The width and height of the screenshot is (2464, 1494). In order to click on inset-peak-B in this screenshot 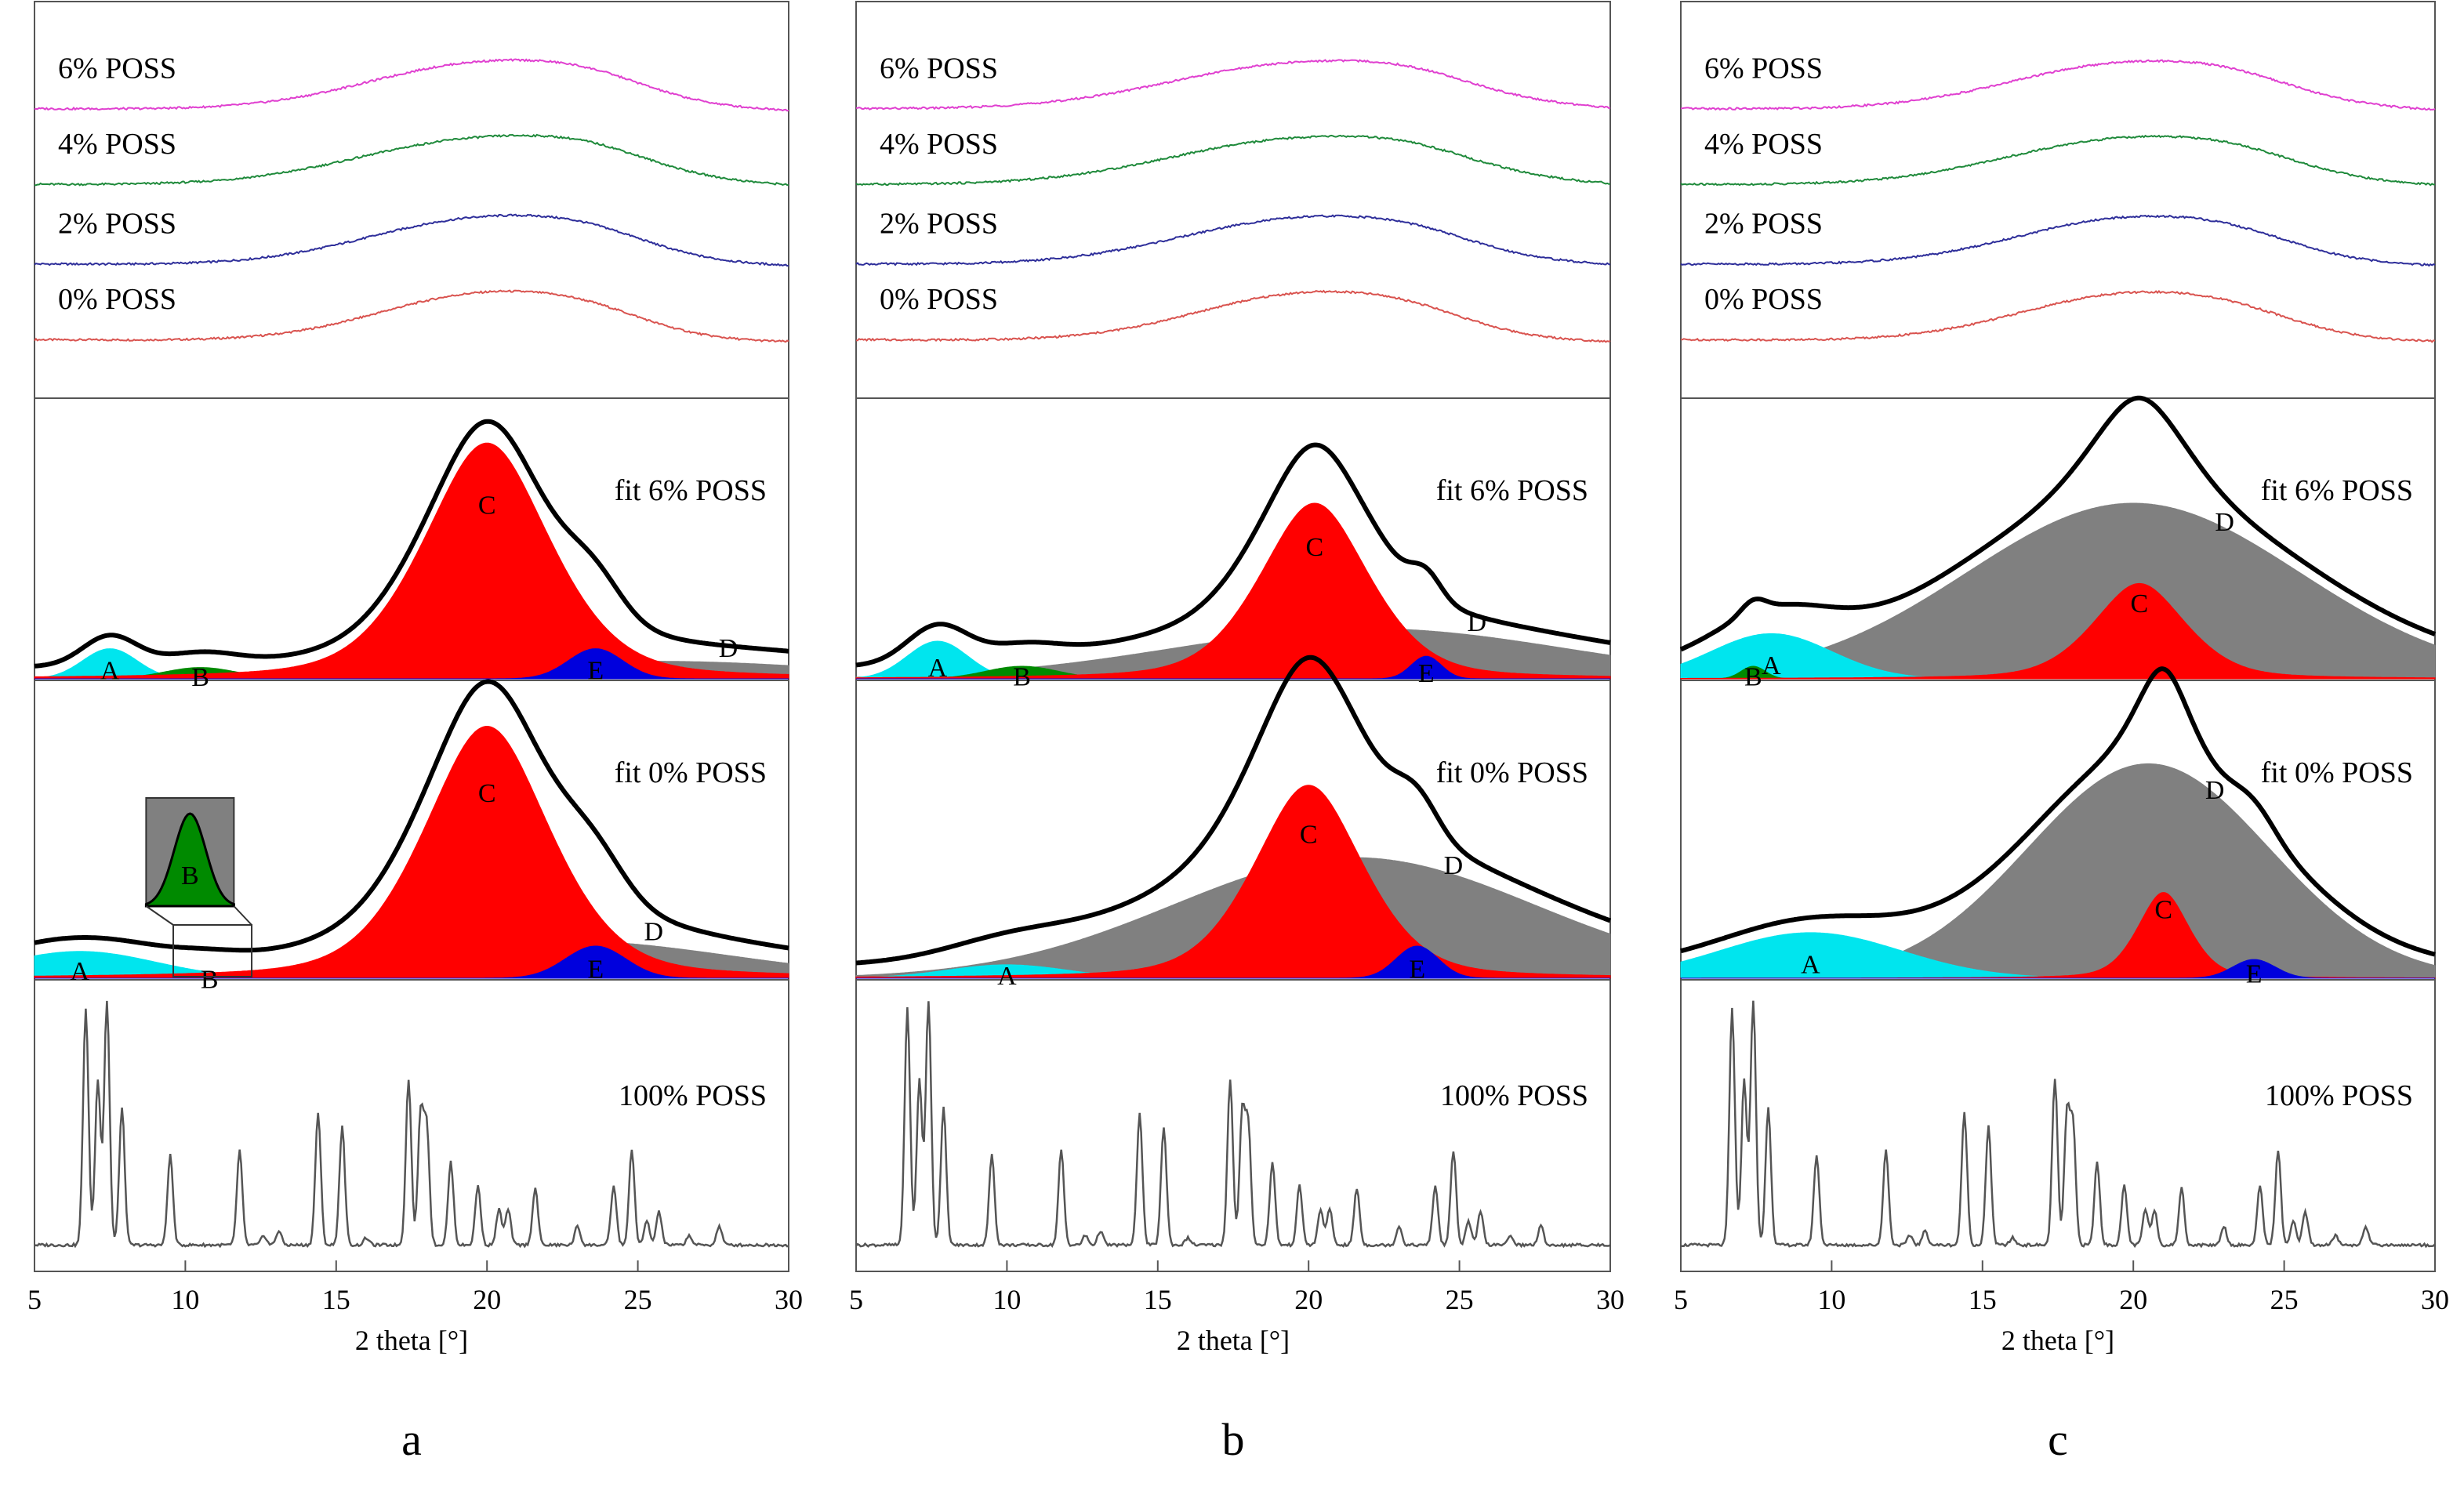, I will do `click(189, 860)`.